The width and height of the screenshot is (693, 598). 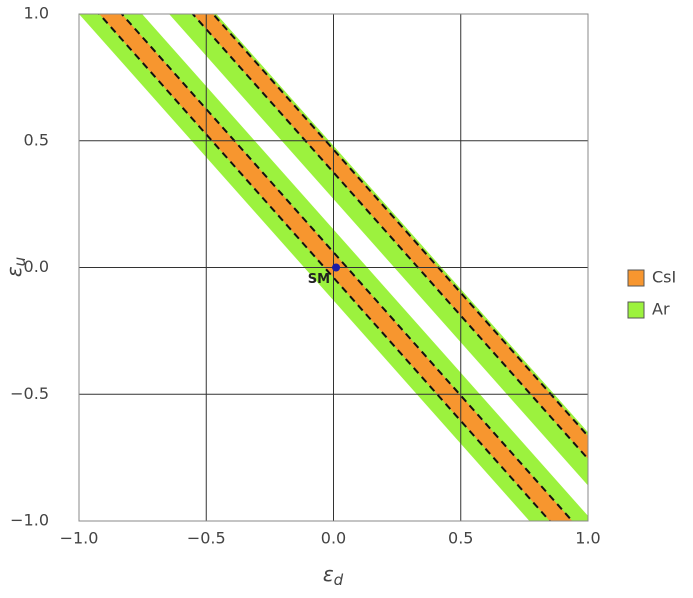 What do you see at coordinates (661, 309) in the screenshot?
I see `legend-label: Ar` at bounding box center [661, 309].